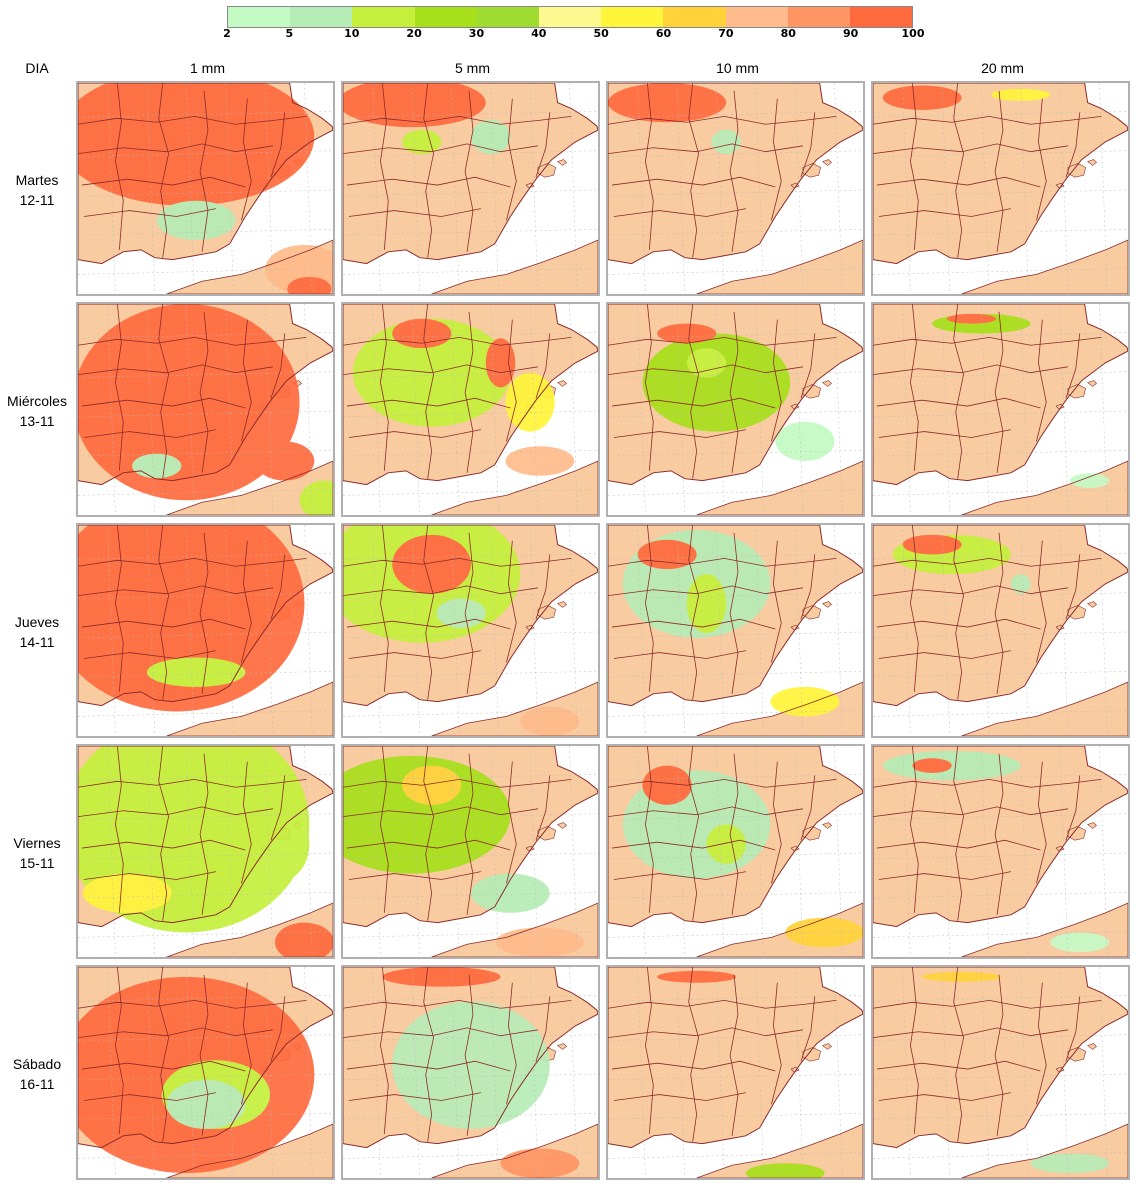 This screenshot has width=1136, height=1186. Describe the element at coordinates (352, 33) in the screenshot. I see `legend-tick-label: 10` at that location.